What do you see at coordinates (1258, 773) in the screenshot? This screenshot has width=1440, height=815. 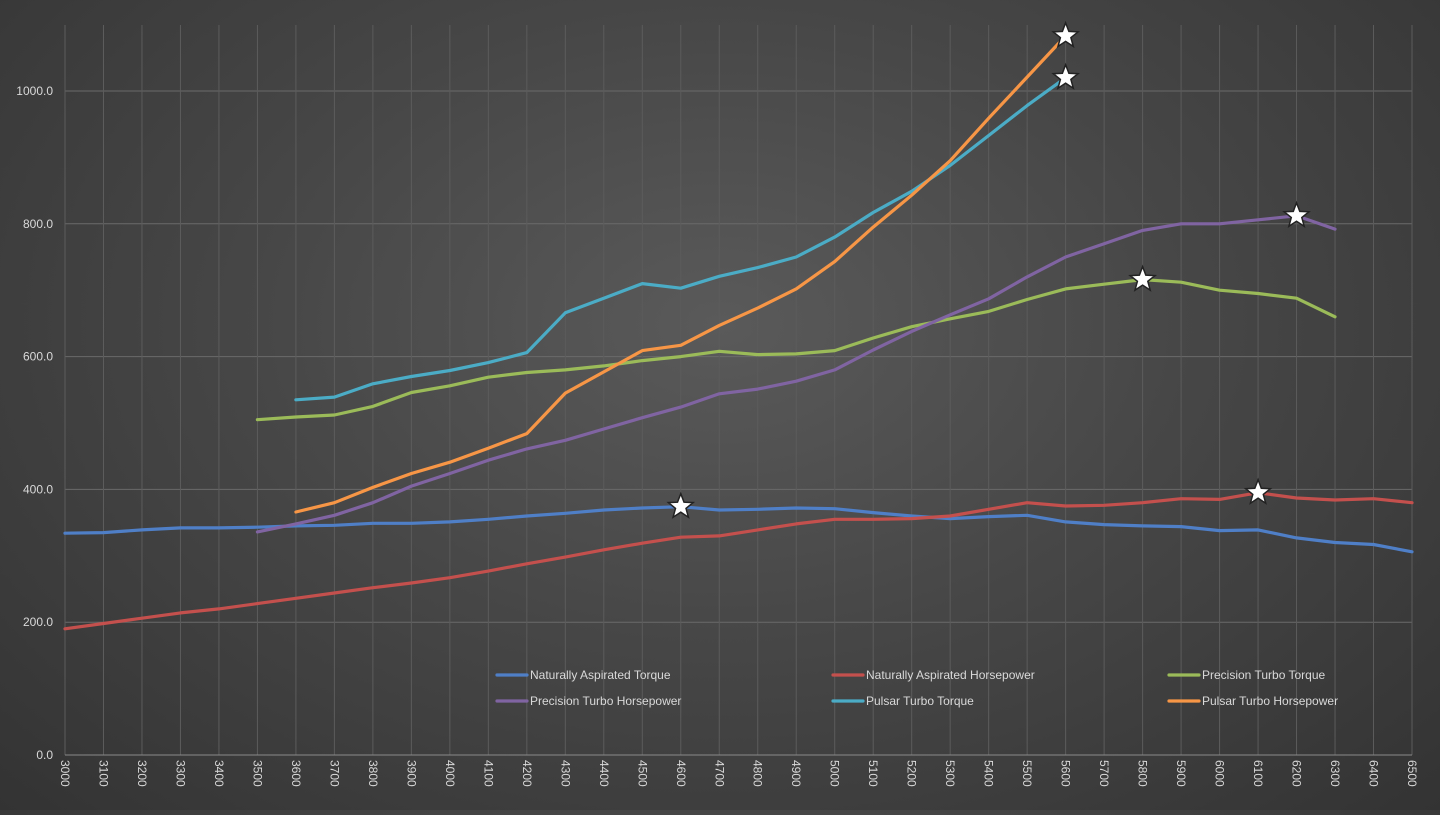 I see `x-tick-label: 6100` at bounding box center [1258, 773].